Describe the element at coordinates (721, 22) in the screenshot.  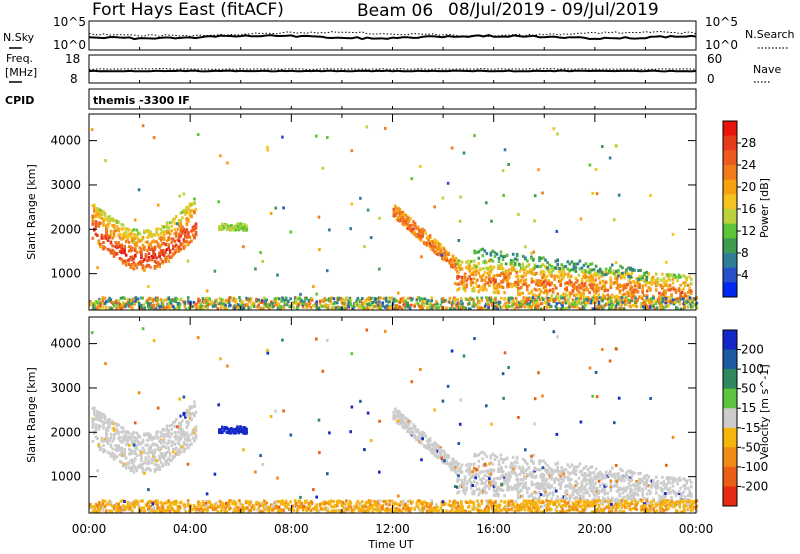
I see `nsearch-tick-top: 10^5` at that location.